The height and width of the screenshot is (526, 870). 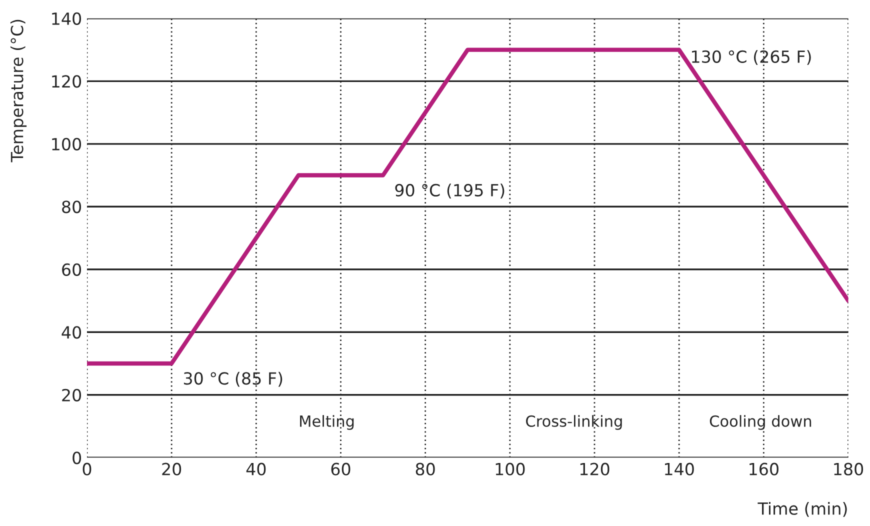 I want to click on annotation: 30 °C (85 F), so click(x=233, y=379).